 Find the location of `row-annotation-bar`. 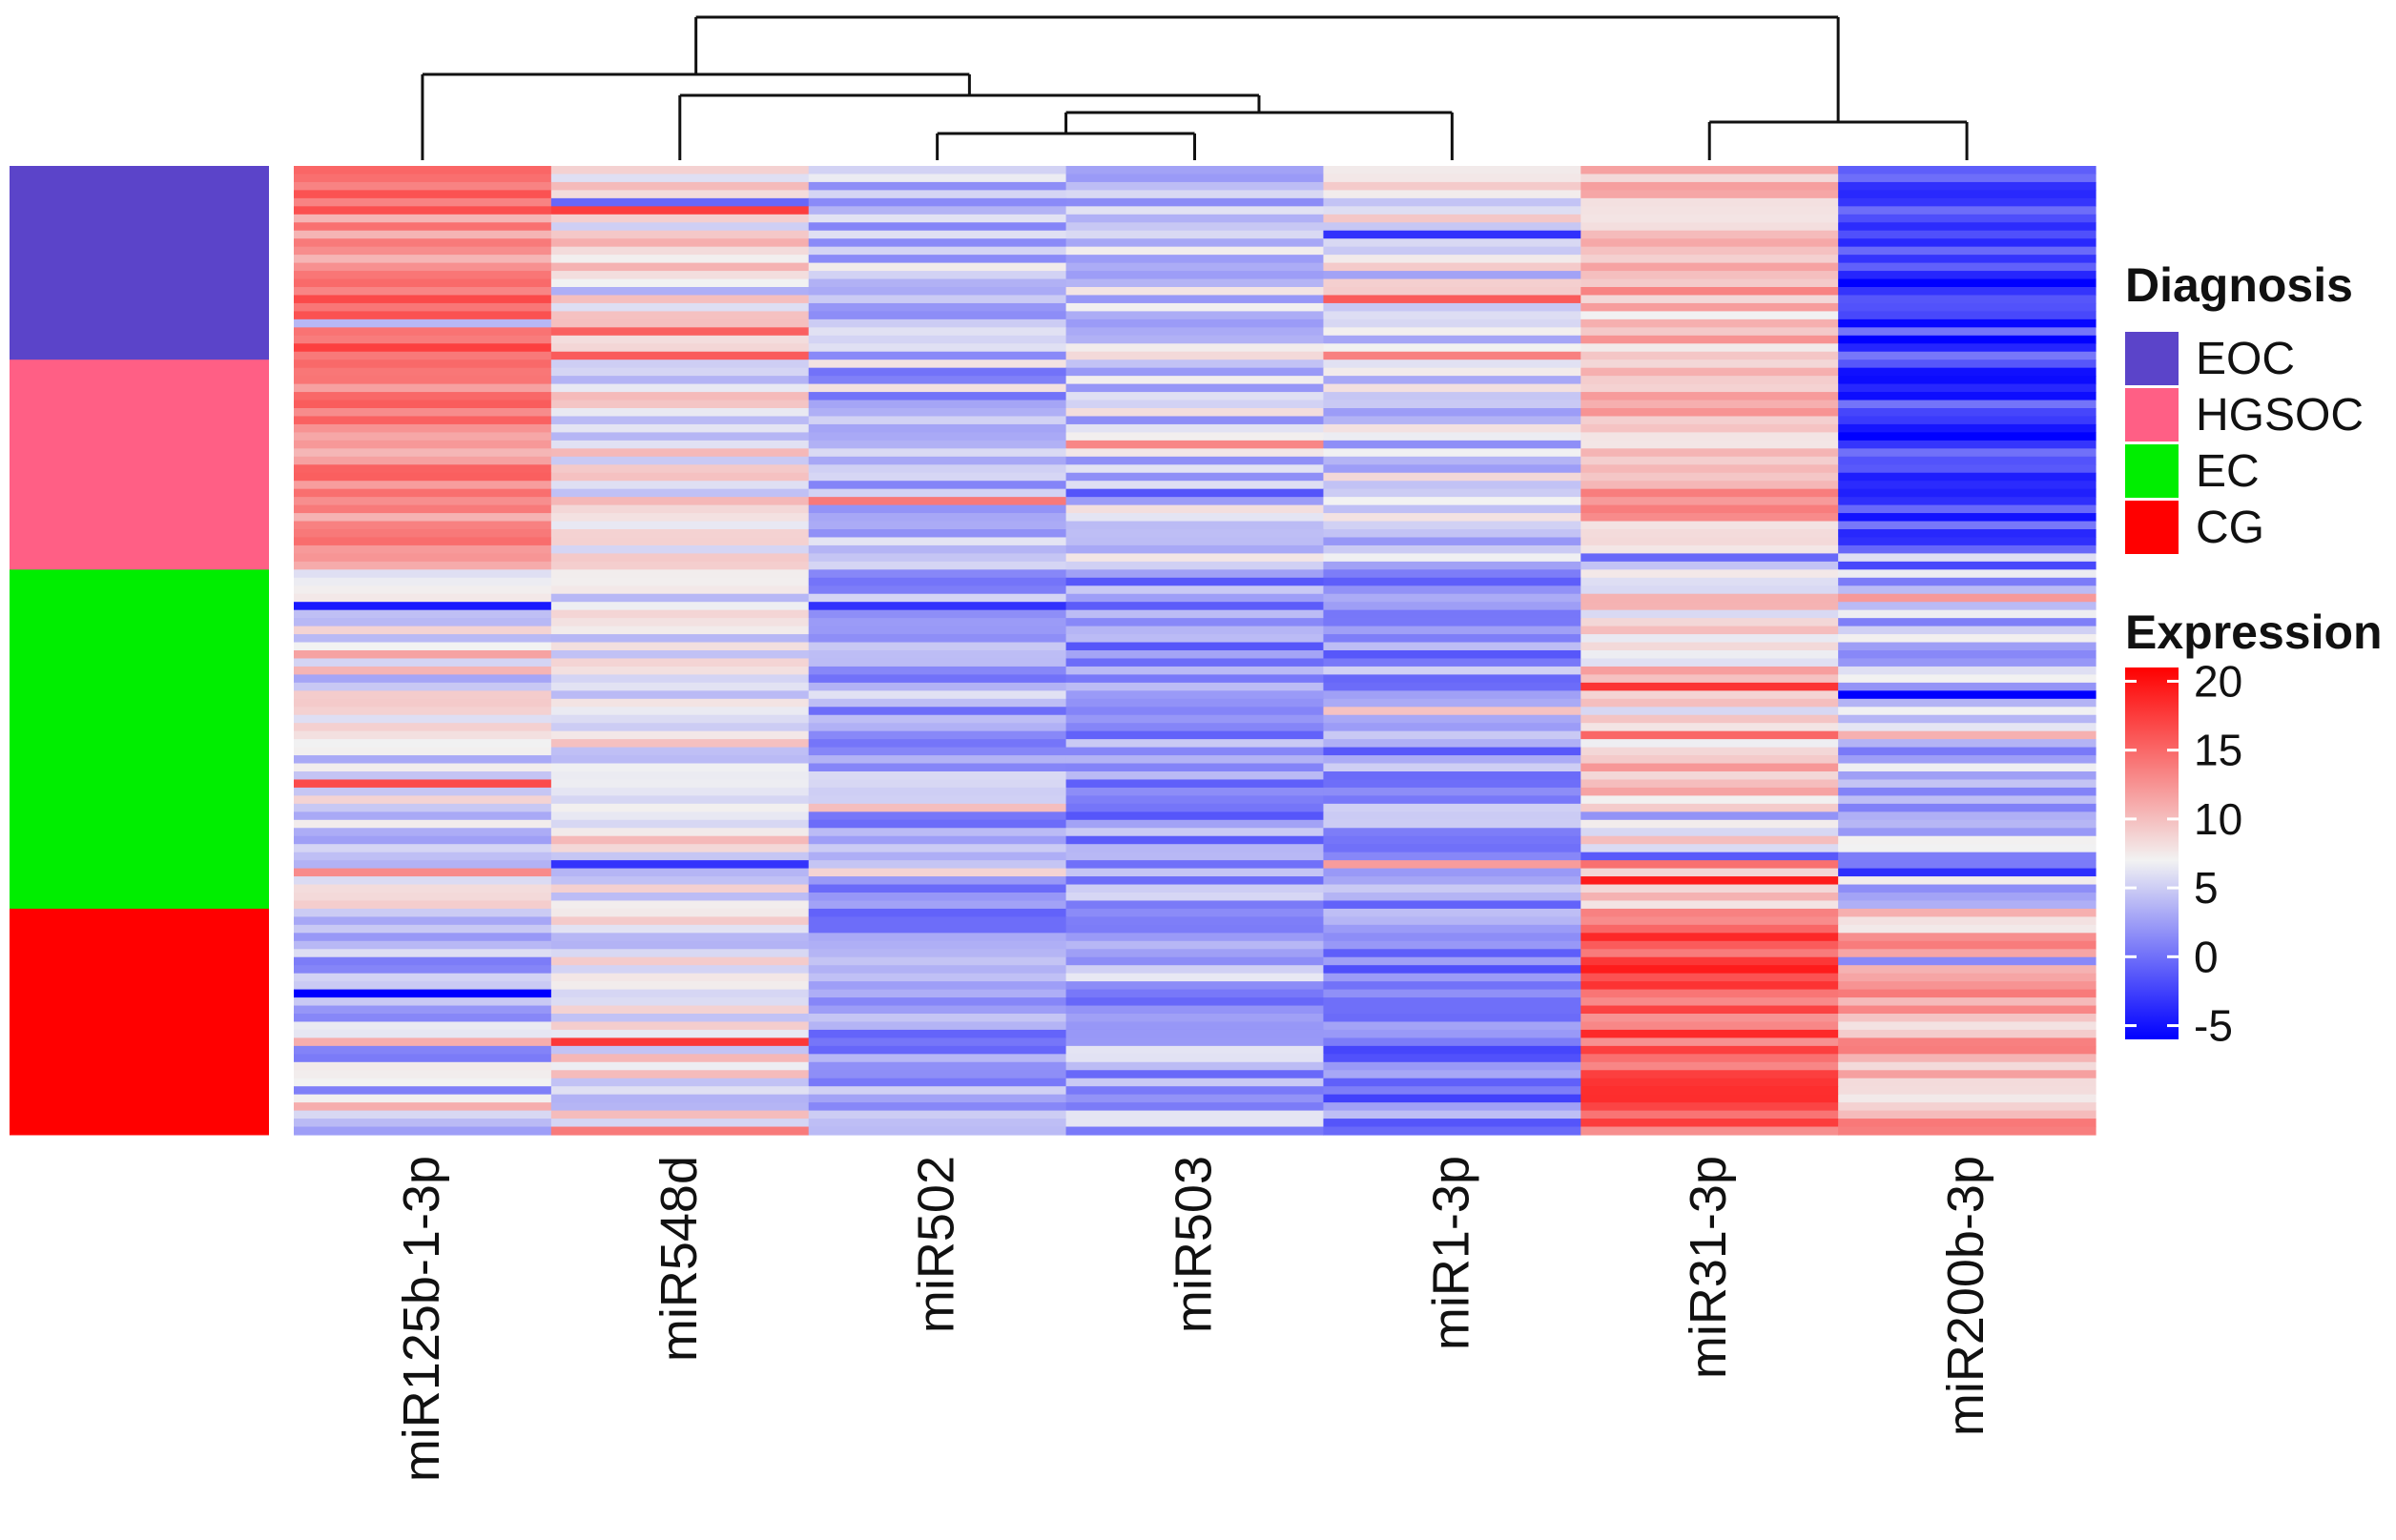

row-annotation-bar is located at coordinates (139, 651).